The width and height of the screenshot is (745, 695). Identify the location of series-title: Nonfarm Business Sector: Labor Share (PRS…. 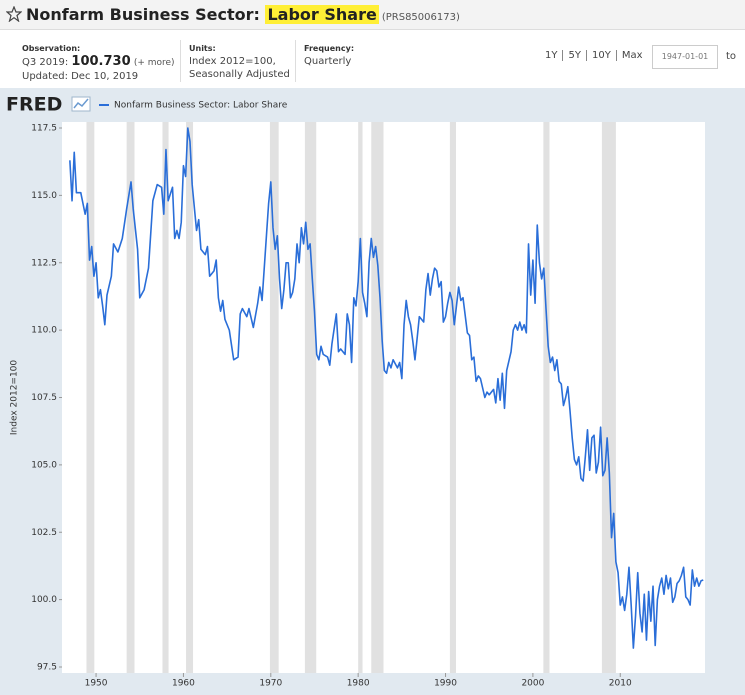
(243, 14).